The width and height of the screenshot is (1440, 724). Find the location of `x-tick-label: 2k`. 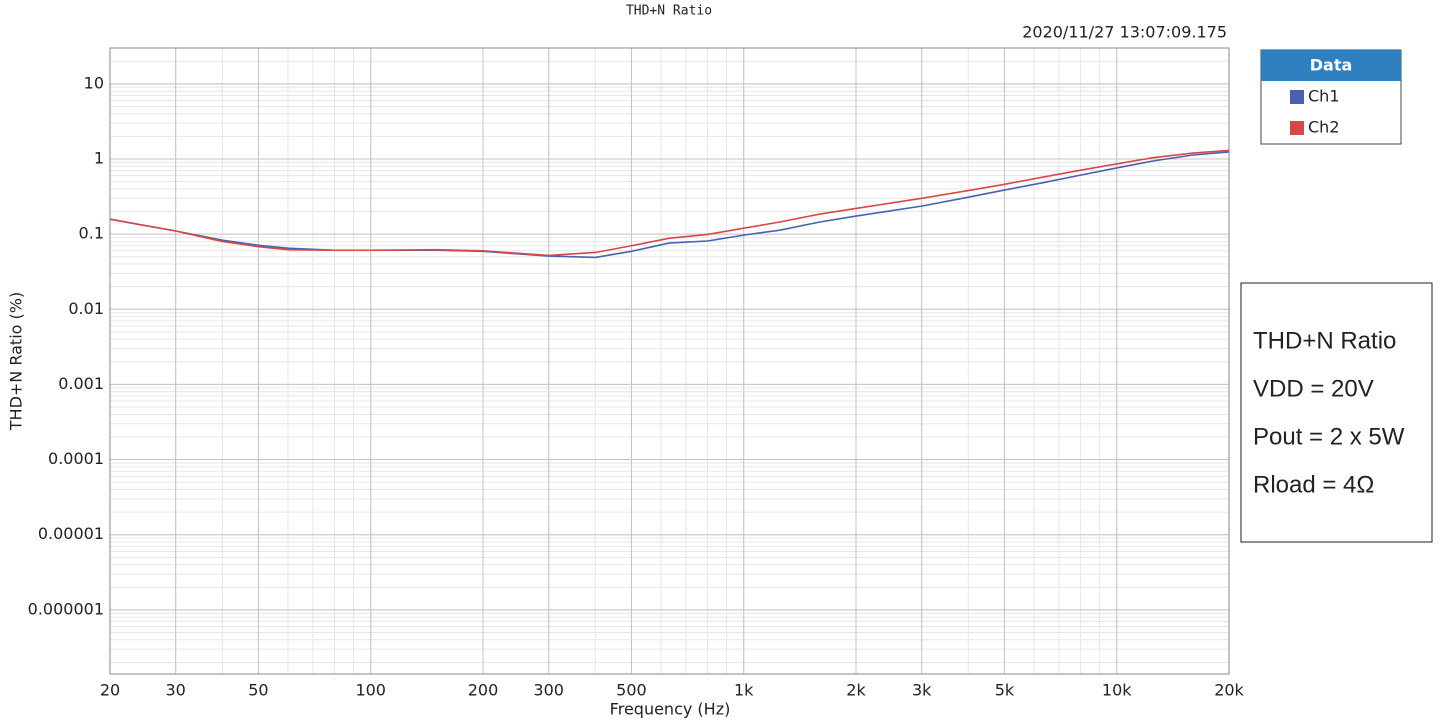

x-tick-label: 2k is located at coordinates (856, 690).